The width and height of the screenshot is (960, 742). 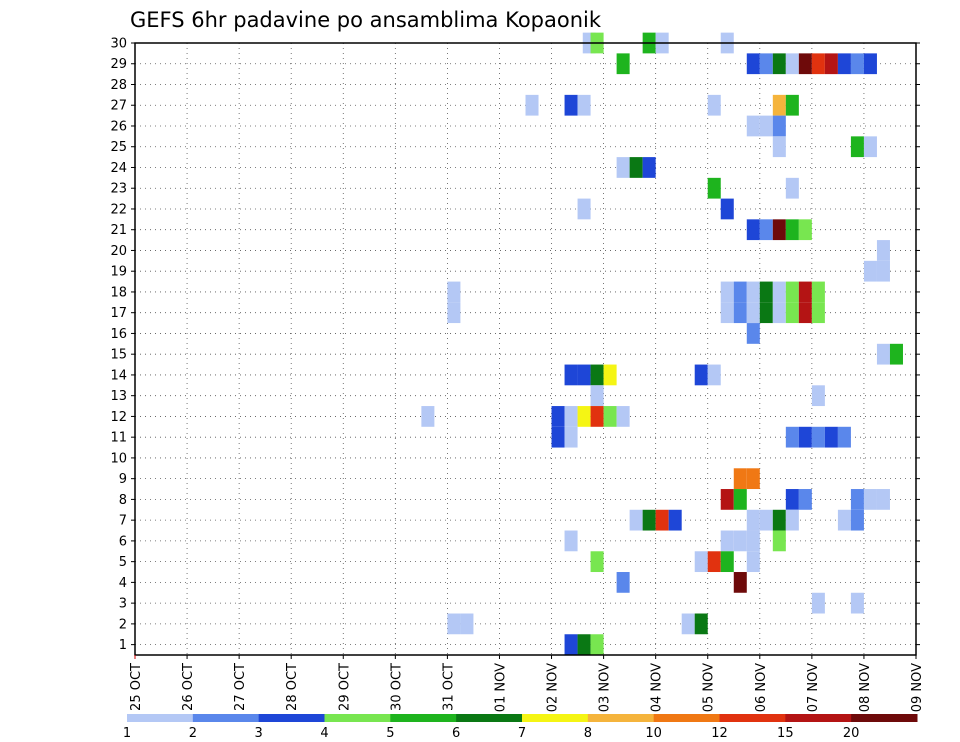 I want to click on y-tick-label: 8, so click(x=123, y=500).